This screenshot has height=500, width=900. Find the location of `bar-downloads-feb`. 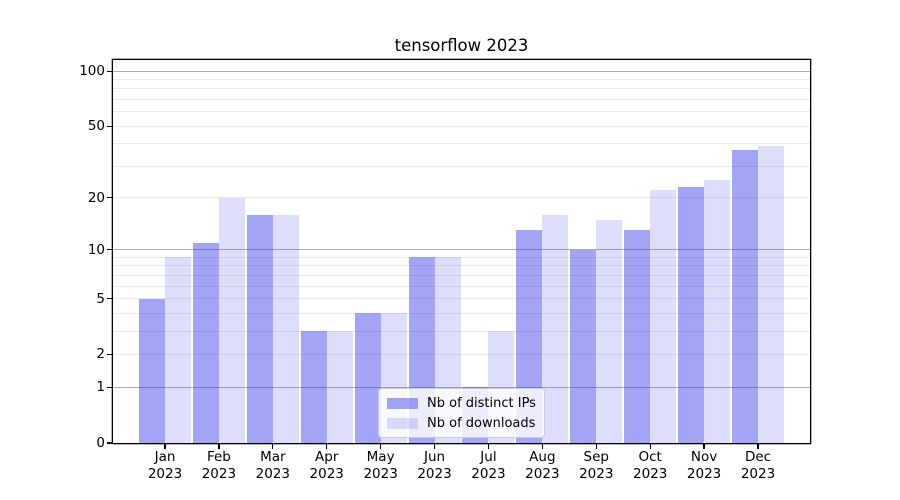

bar-downloads-feb is located at coordinates (231, 320).